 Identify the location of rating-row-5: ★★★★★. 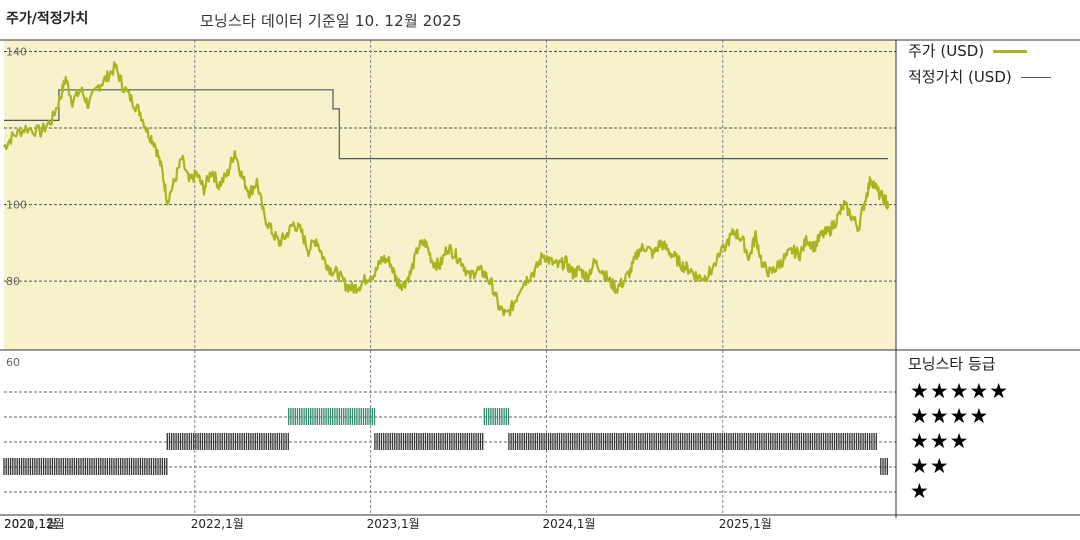
(960, 391).